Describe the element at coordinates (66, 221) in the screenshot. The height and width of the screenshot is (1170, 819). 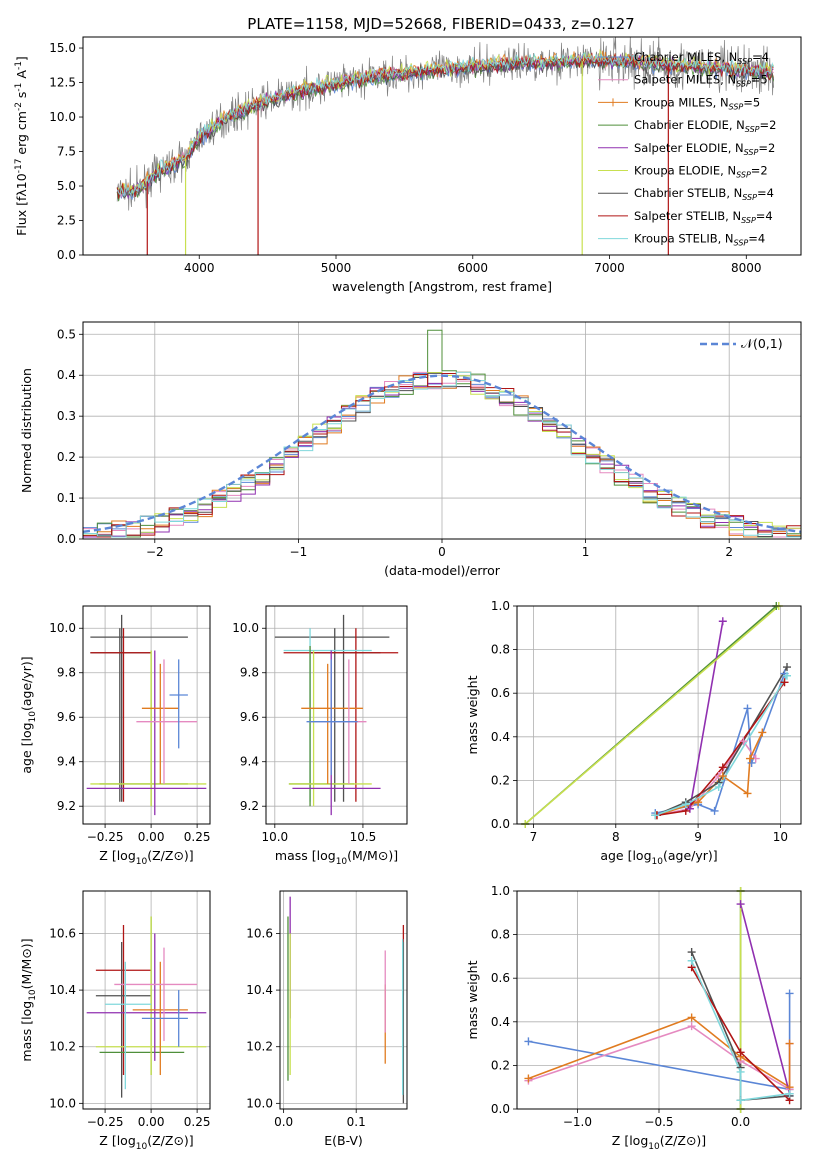
I see `y-tick-label: 2.5` at that location.